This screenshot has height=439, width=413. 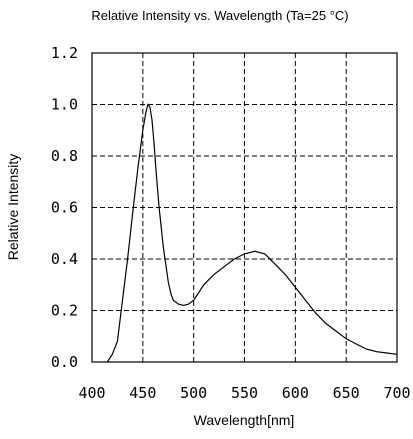 What do you see at coordinates (346, 393) in the screenshot?
I see `x-tick-label: 650` at bounding box center [346, 393].